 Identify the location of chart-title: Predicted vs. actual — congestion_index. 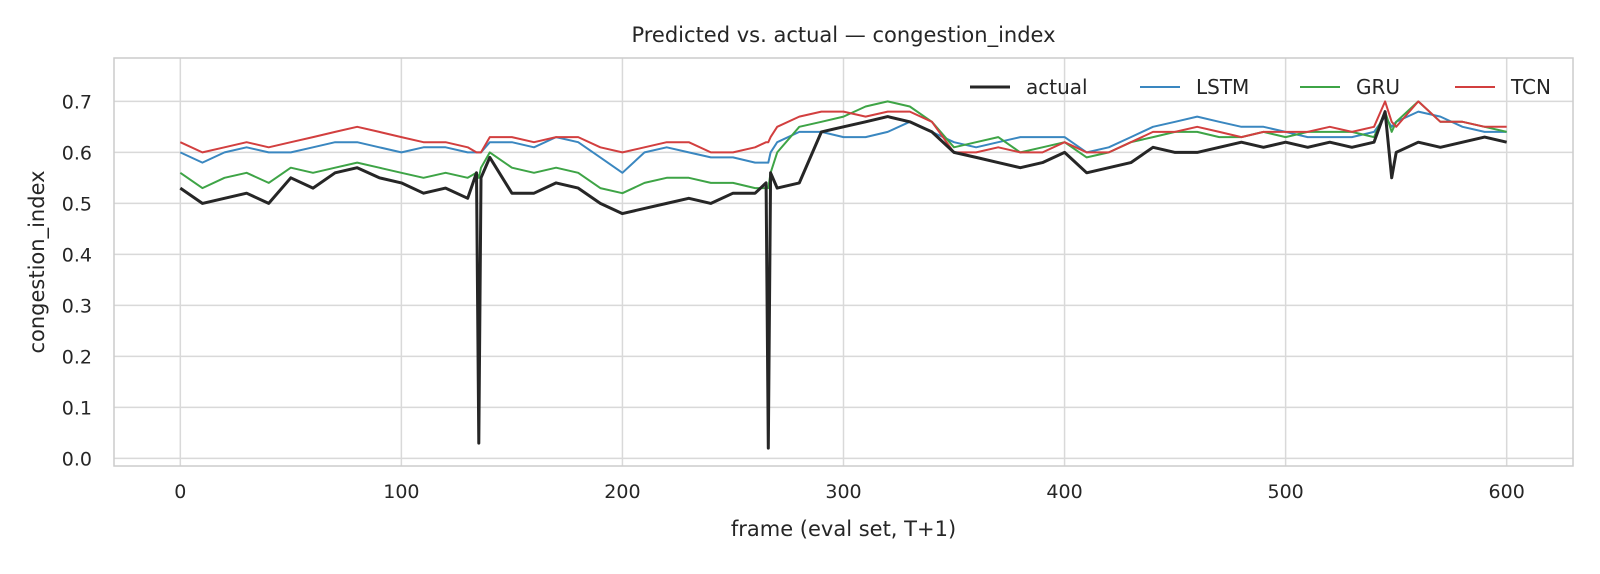
(843, 35).